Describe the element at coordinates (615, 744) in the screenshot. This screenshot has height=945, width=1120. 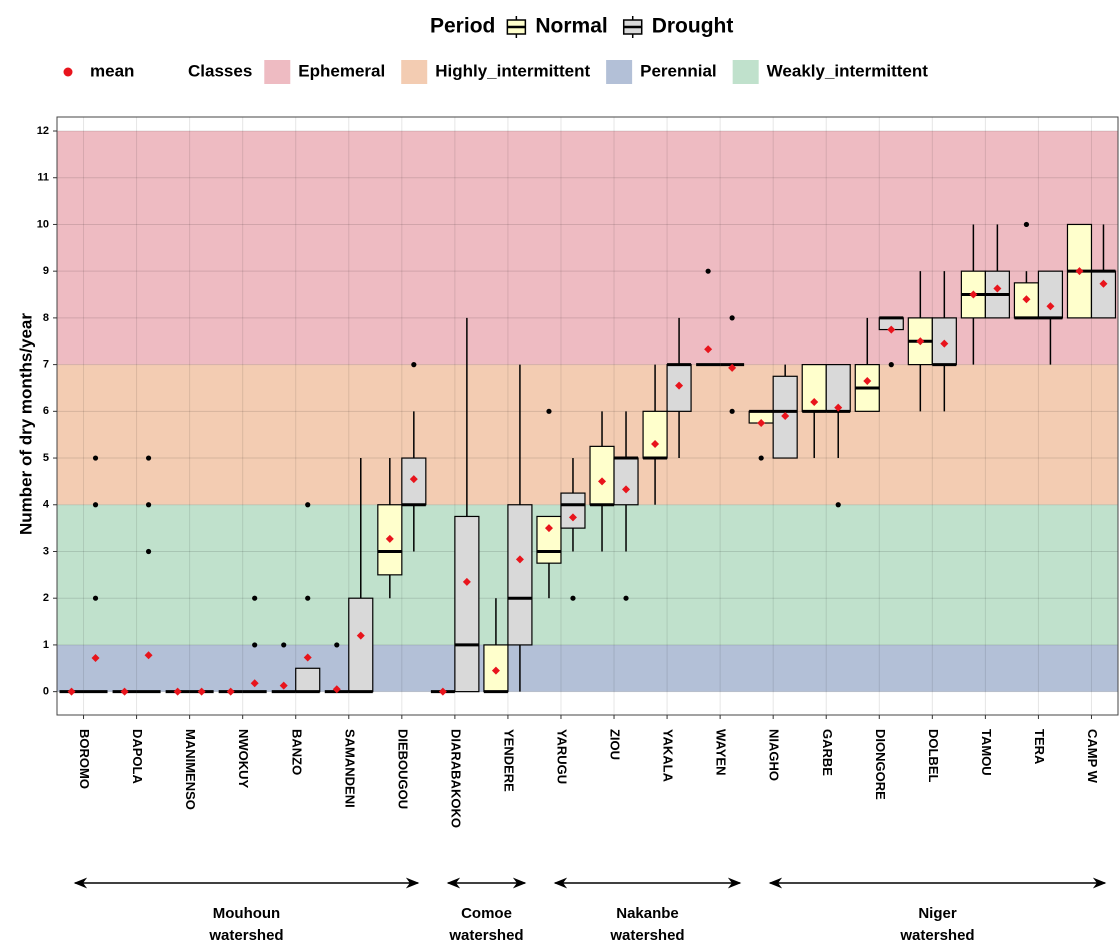
I see `x-tick-label: ZIOU` at that location.